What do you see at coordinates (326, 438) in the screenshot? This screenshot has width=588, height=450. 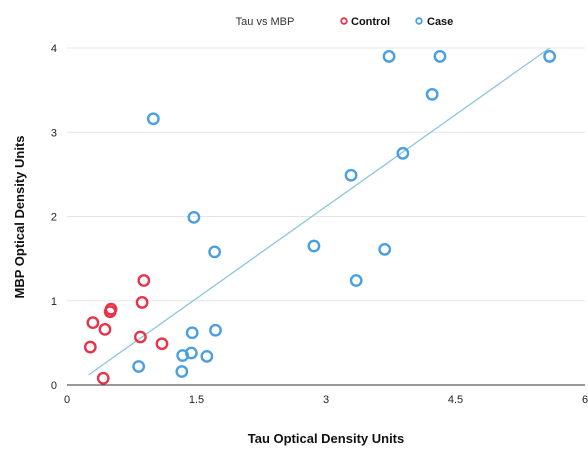 I see `x-axis-label: Tau Optical Density Units` at bounding box center [326, 438].